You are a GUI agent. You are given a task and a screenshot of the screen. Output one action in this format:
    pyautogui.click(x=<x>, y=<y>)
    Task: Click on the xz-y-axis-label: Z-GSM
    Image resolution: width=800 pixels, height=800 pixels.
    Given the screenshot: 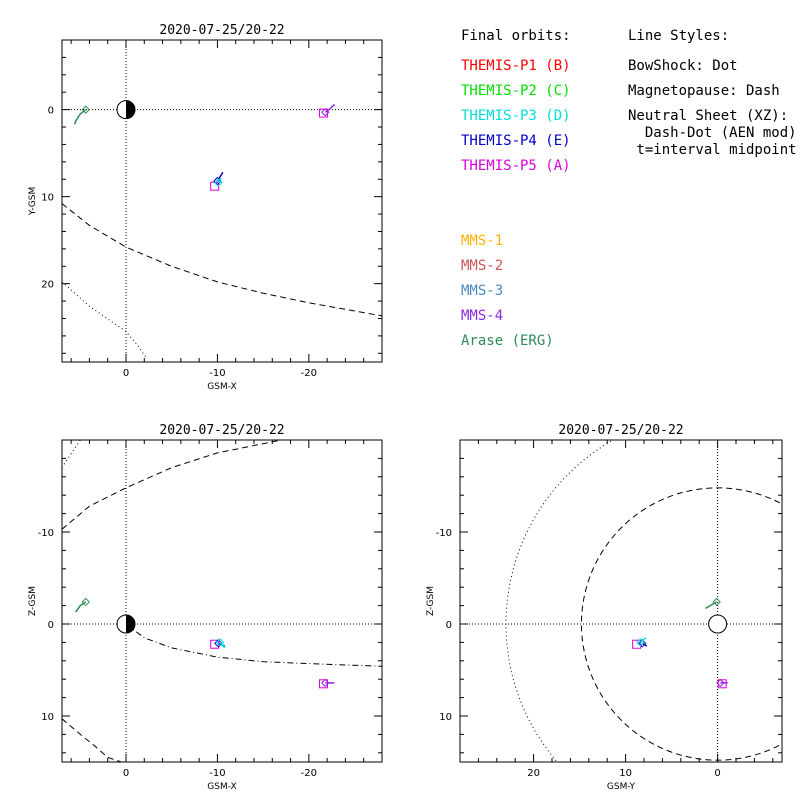 What is the action you would take?
    pyautogui.click(x=33, y=601)
    